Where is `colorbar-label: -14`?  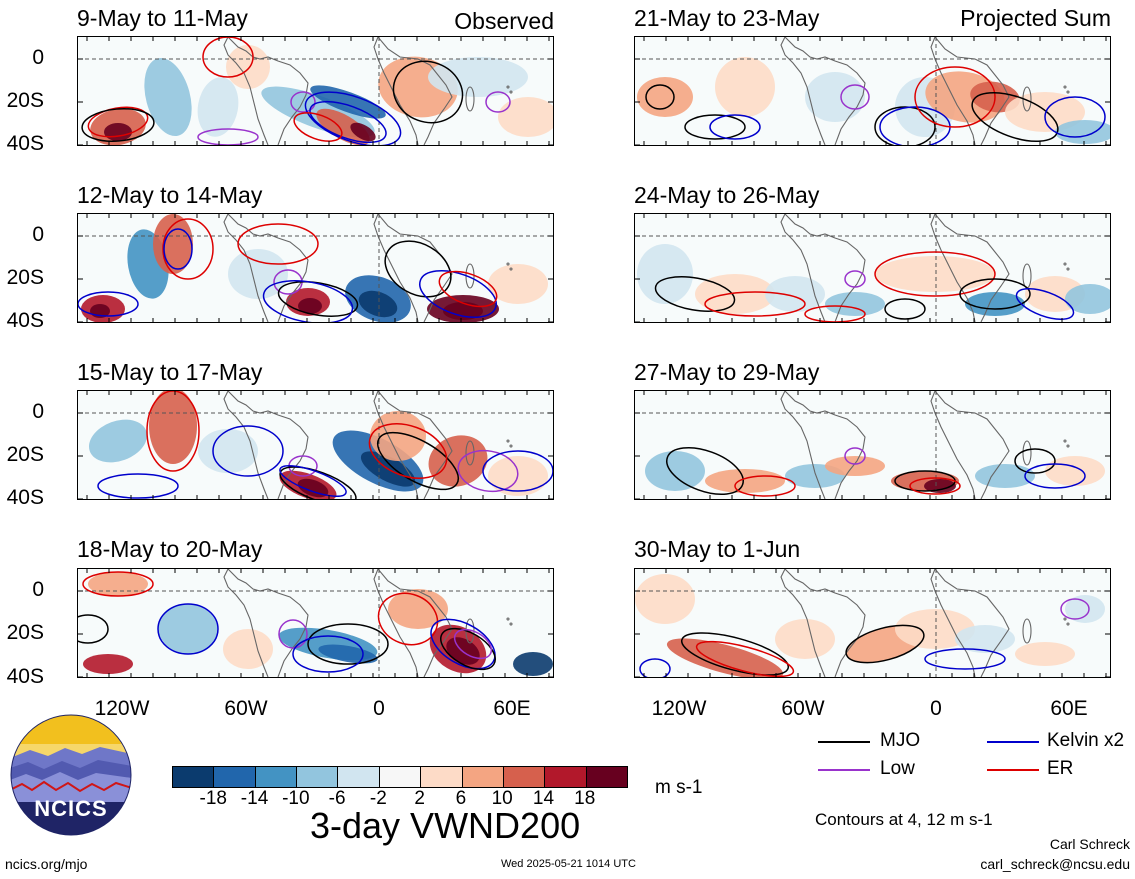 colorbar-label: -14 is located at coordinates (254, 798).